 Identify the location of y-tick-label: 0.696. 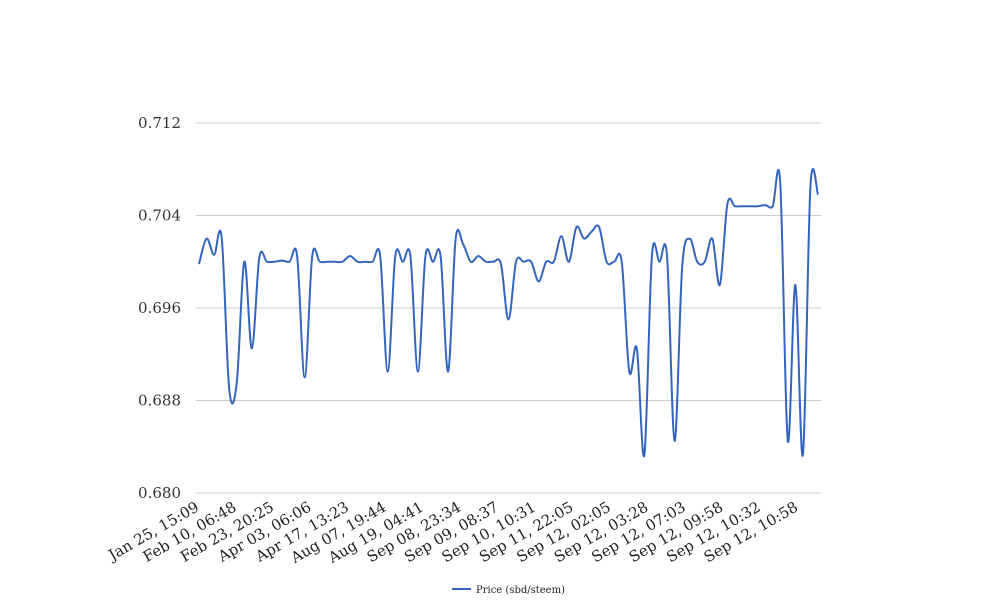
(159, 308).